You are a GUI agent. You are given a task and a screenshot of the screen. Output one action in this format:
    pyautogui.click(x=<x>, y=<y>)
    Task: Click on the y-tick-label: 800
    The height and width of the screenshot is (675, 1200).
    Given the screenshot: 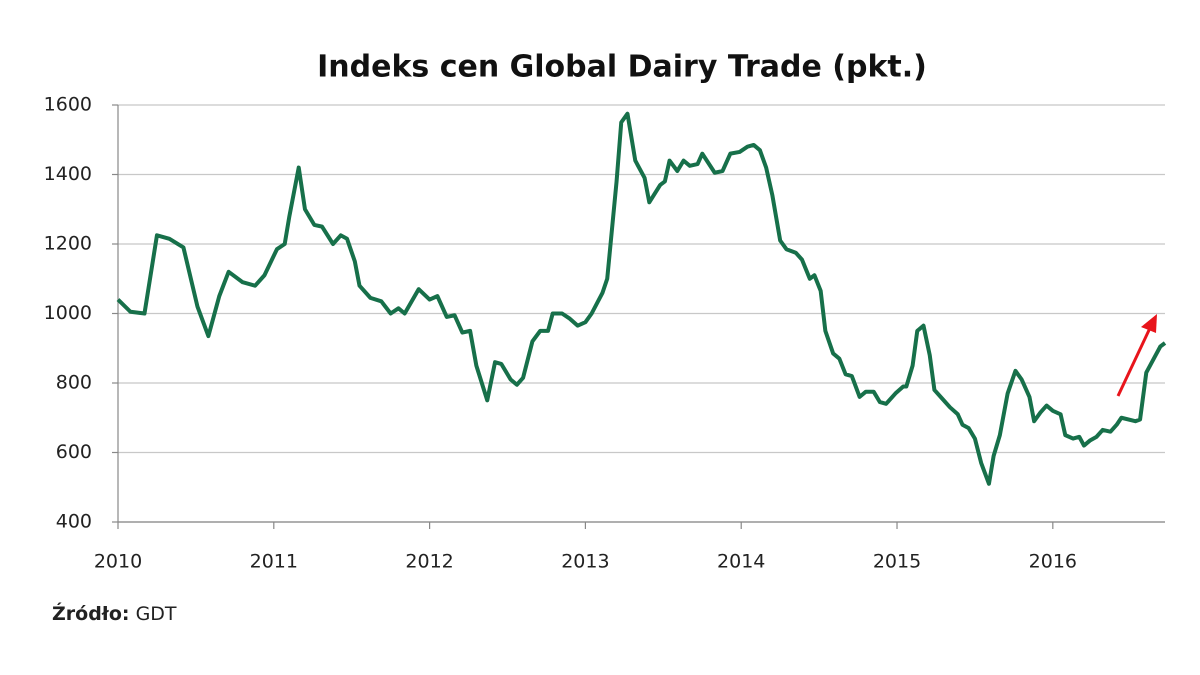 What is the action you would take?
    pyautogui.click(x=74, y=383)
    